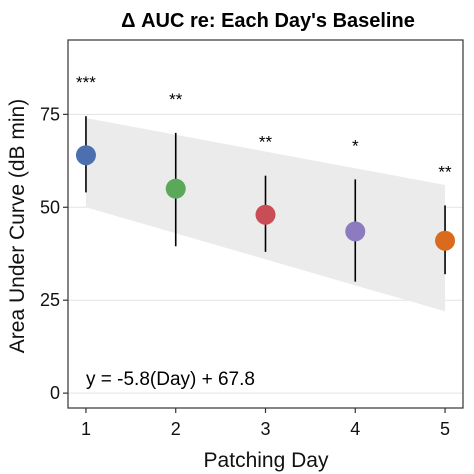 This screenshot has height=474, width=474. What do you see at coordinates (355, 145) in the screenshot?
I see `significance-label: *` at bounding box center [355, 145].